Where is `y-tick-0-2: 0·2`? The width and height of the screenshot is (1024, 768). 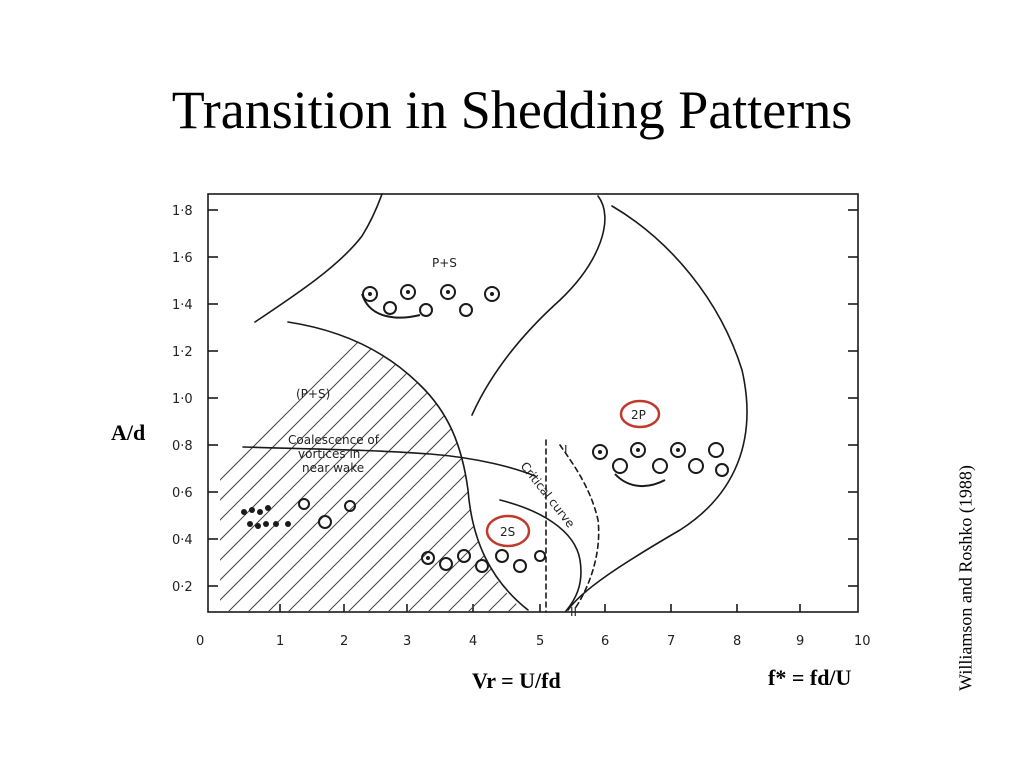
y-tick-0-2: 0·2 is located at coordinates (182, 587).